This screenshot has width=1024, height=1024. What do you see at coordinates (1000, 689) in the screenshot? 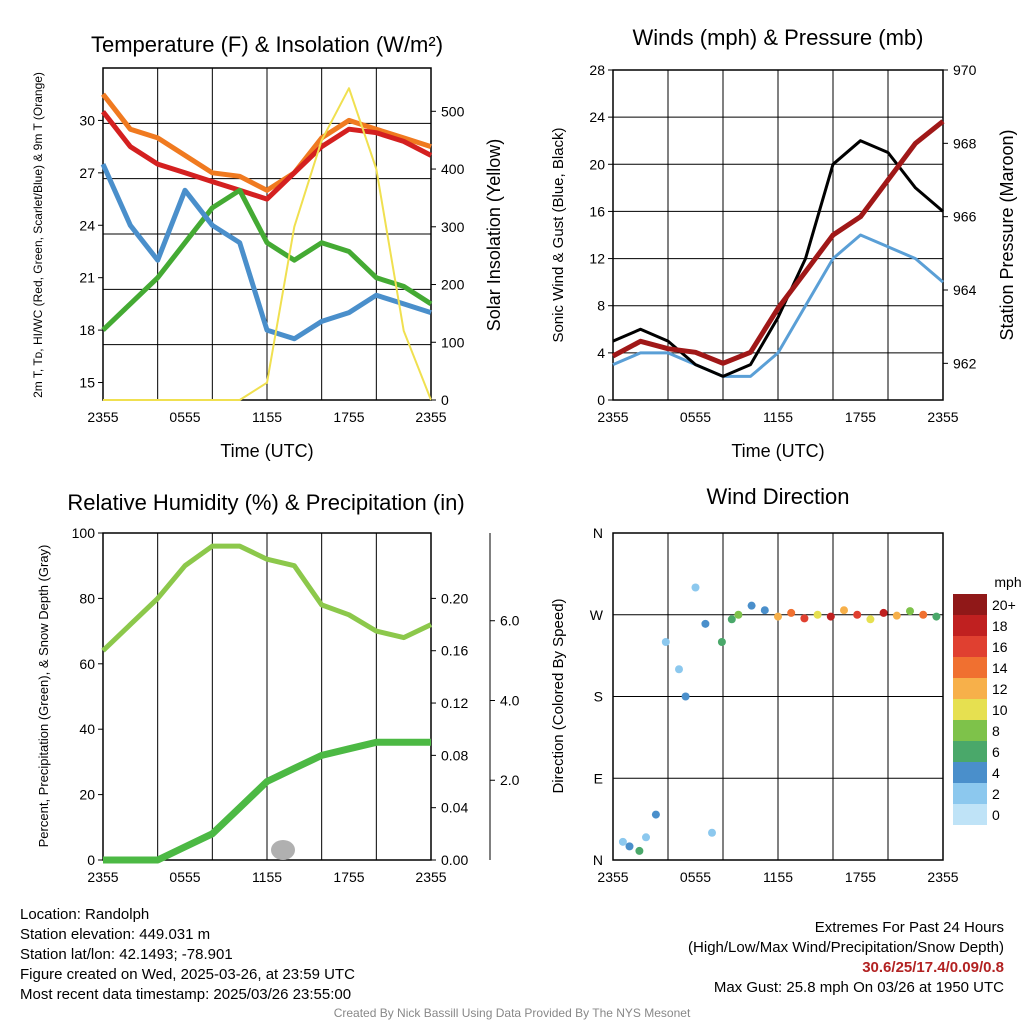
I see `colorbar-label: 12` at bounding box center [1000, 689].